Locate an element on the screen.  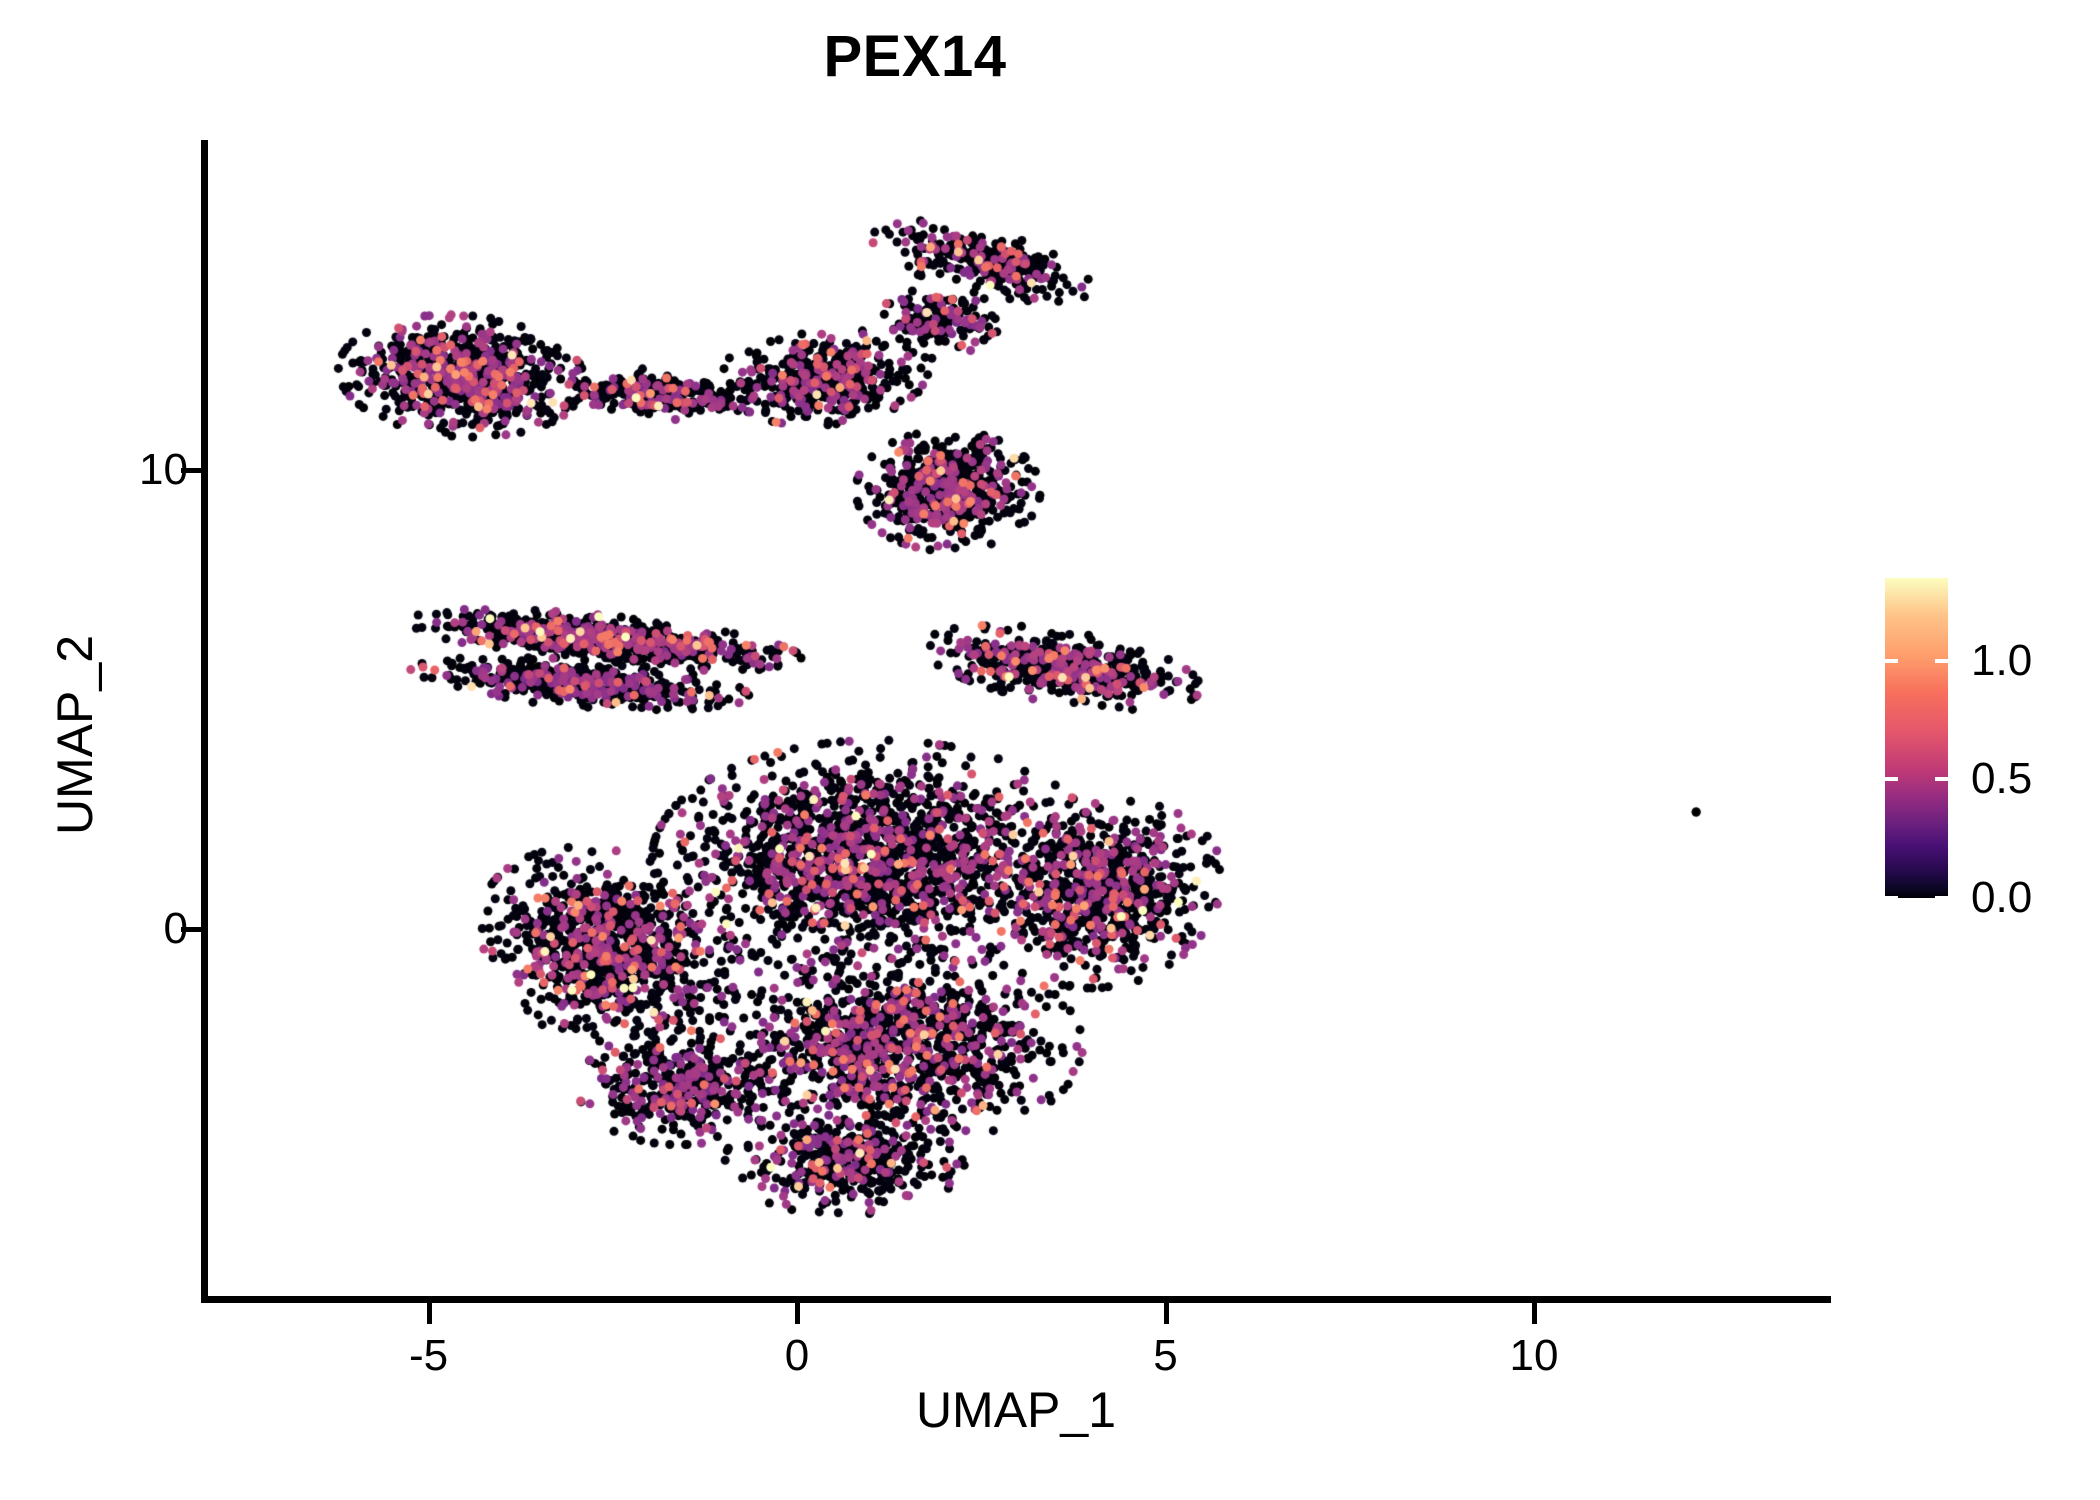
x-tick-label: -5 is located at coordinates (428, 1355).